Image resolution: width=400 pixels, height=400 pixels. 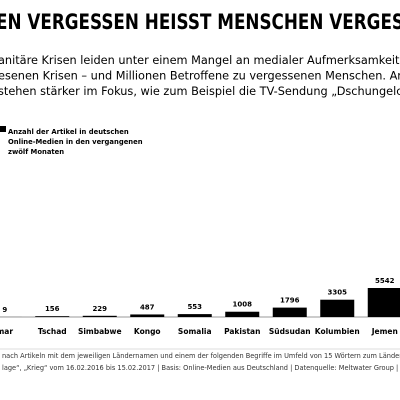 I want to click on legend-label: Online-Medien in den vergangenen, so click(x=75, y=142).